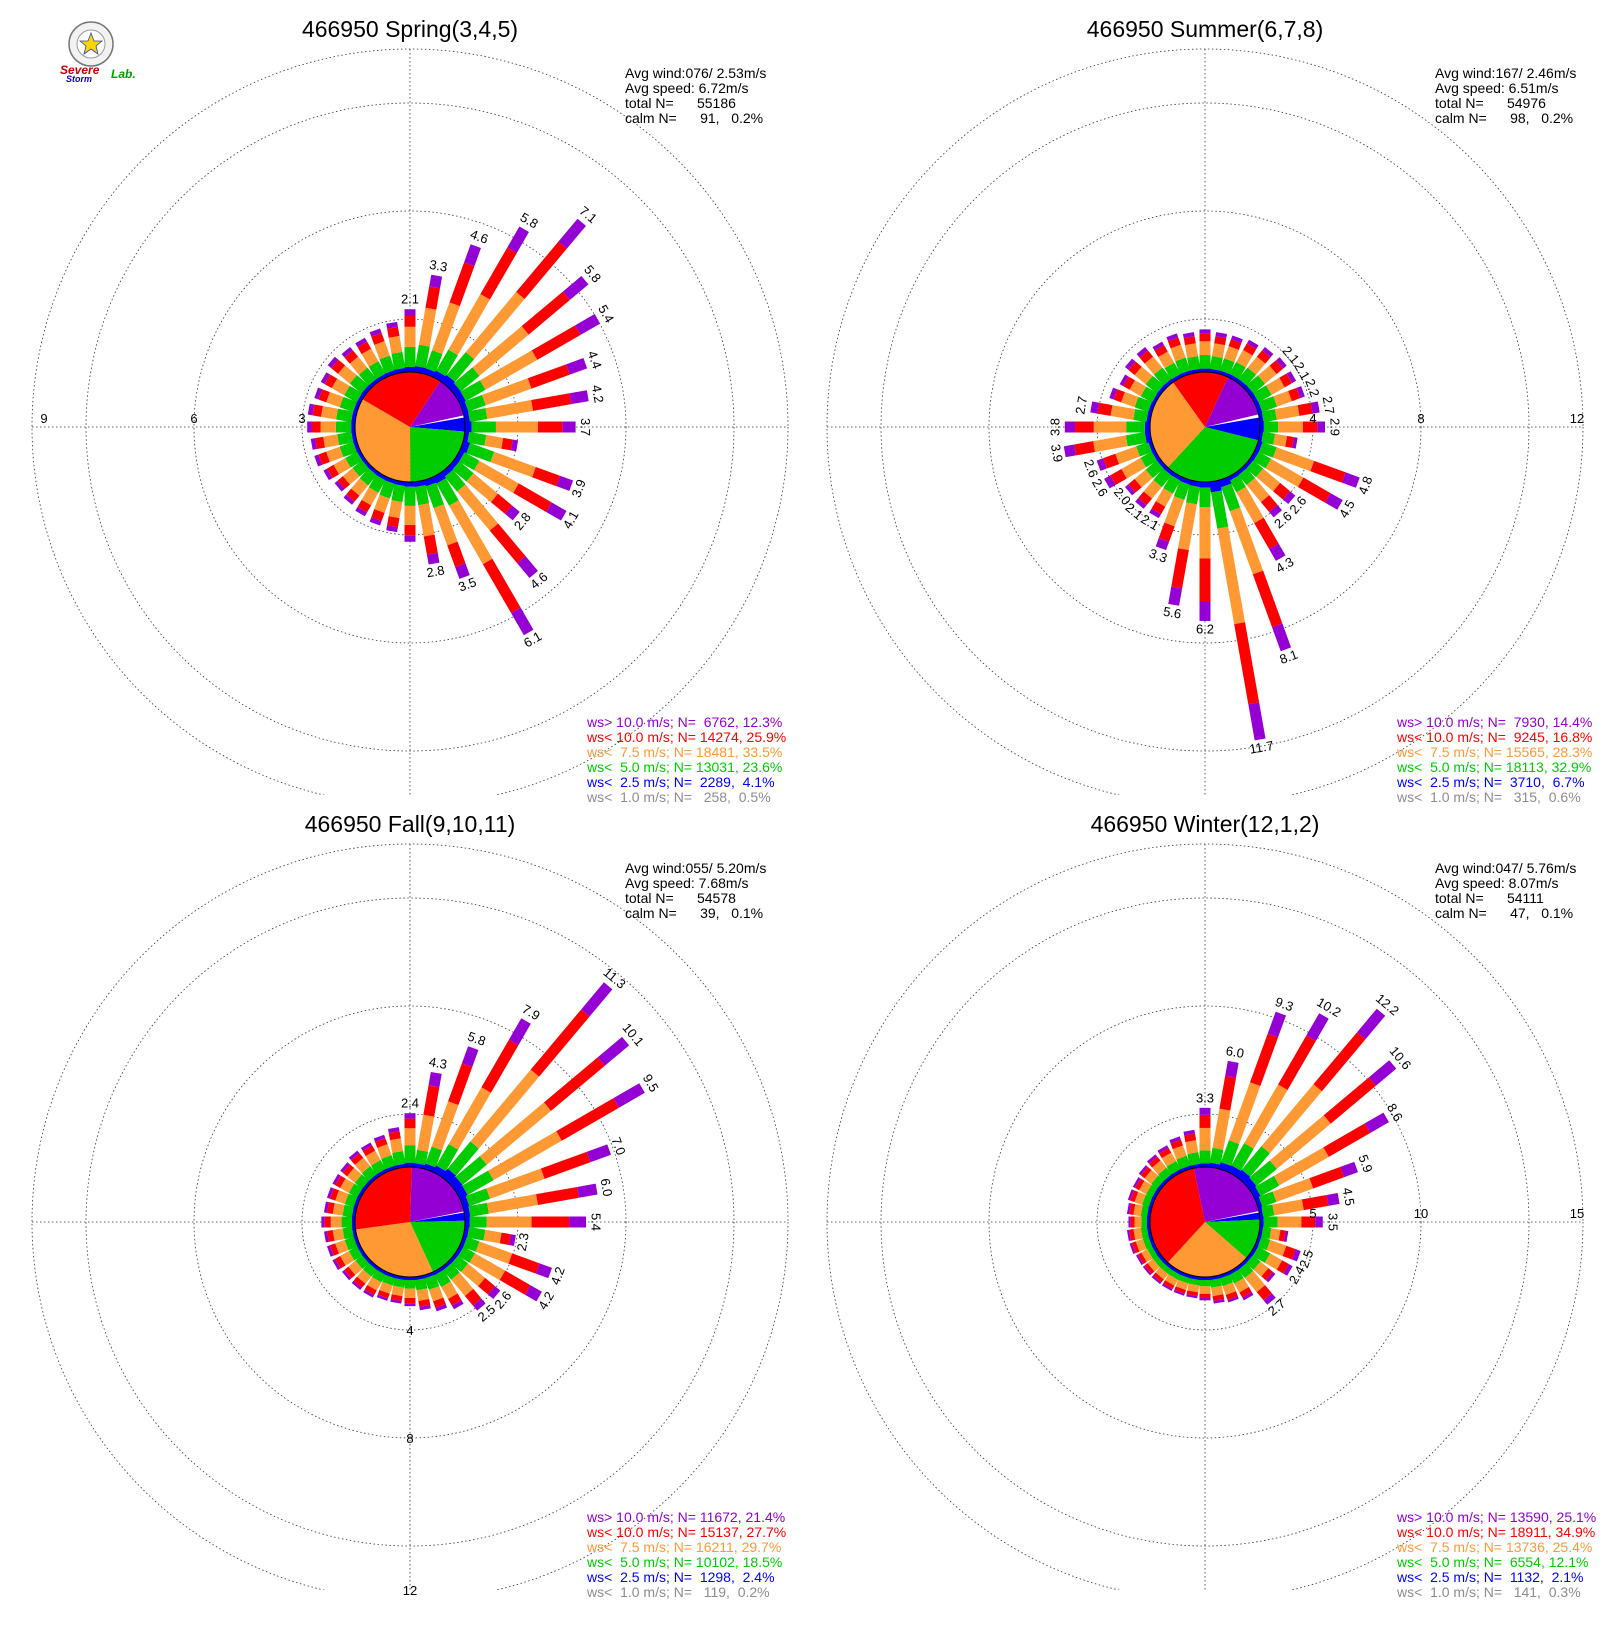 The width and height of the screenshot is (1620, 1640). I want to click on panel-title: 466950 Fall(9,10,11), so click(410, 824).